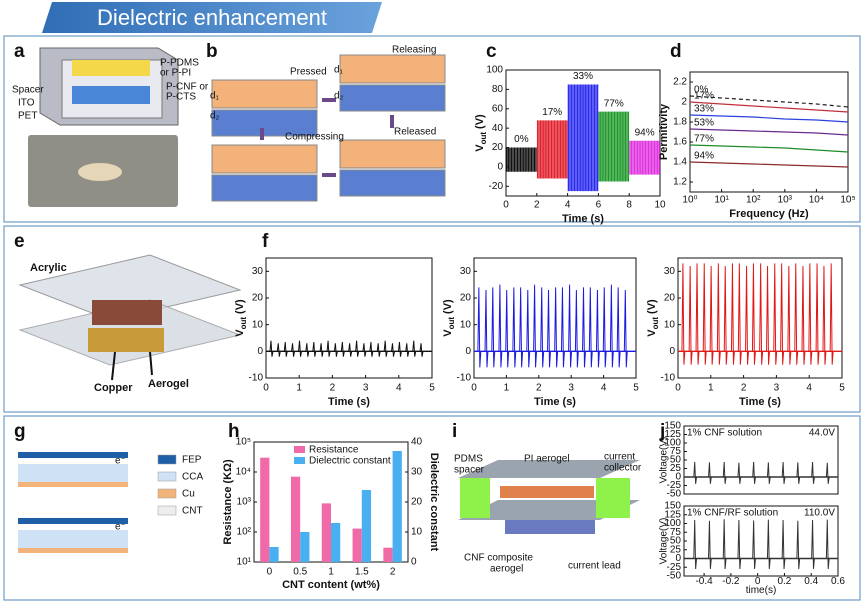 The width and height of the screenshot is (864, 603). I want to click on line-label: 94%, so click(704, 156).